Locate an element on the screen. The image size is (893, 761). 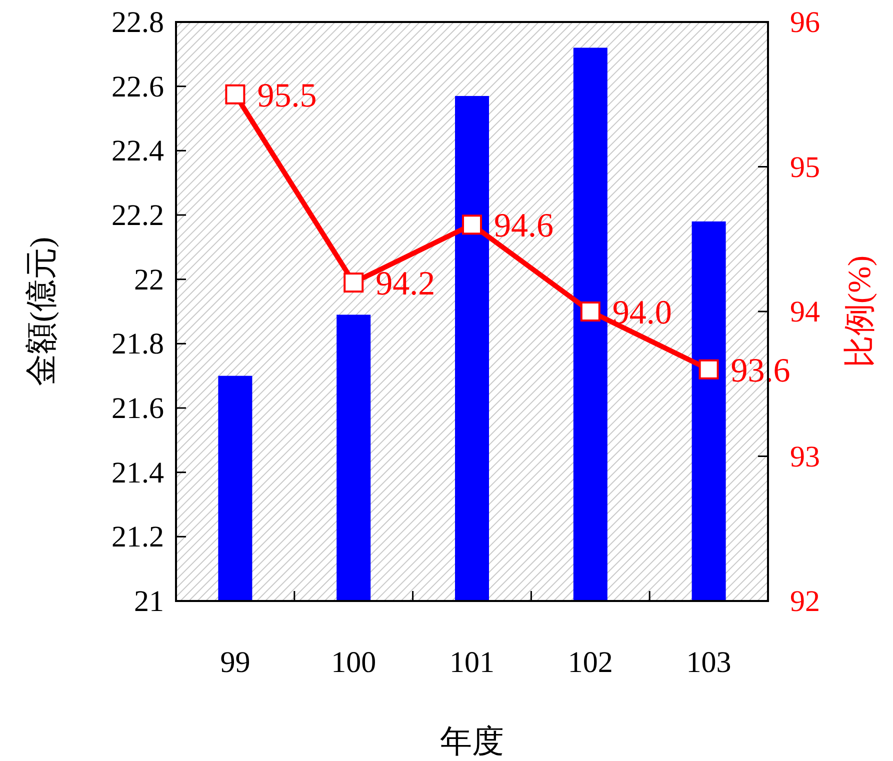
data-label: 94.0 is located at coordinates (642, 313).